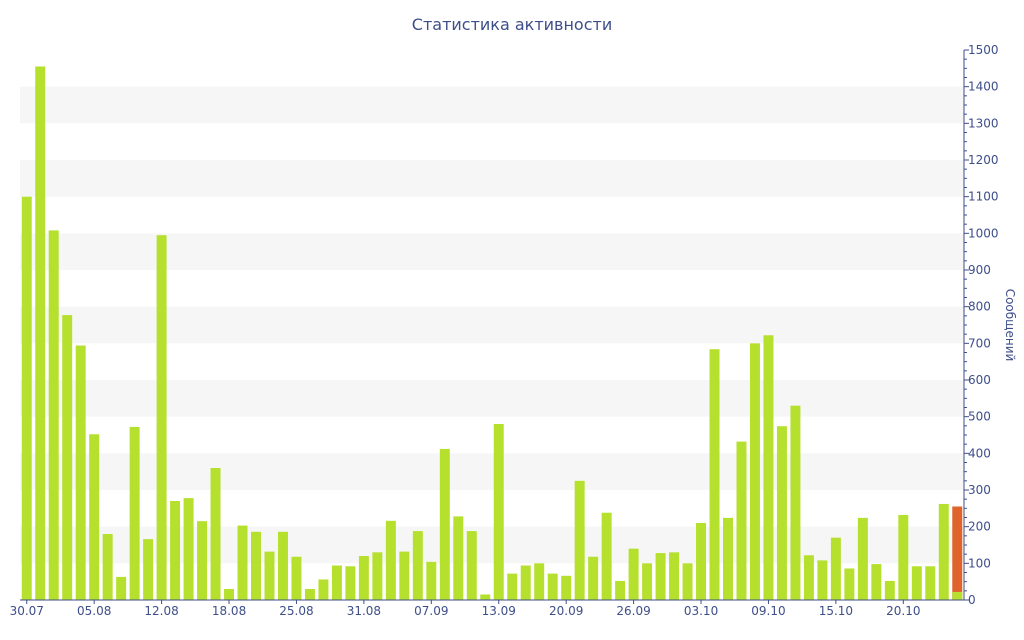 The image size is (1024, 640). What do you see at coordinates (983, 197) in the screenshot?
I see `y-tick-label: 1100` at bounding box center [983, 197].